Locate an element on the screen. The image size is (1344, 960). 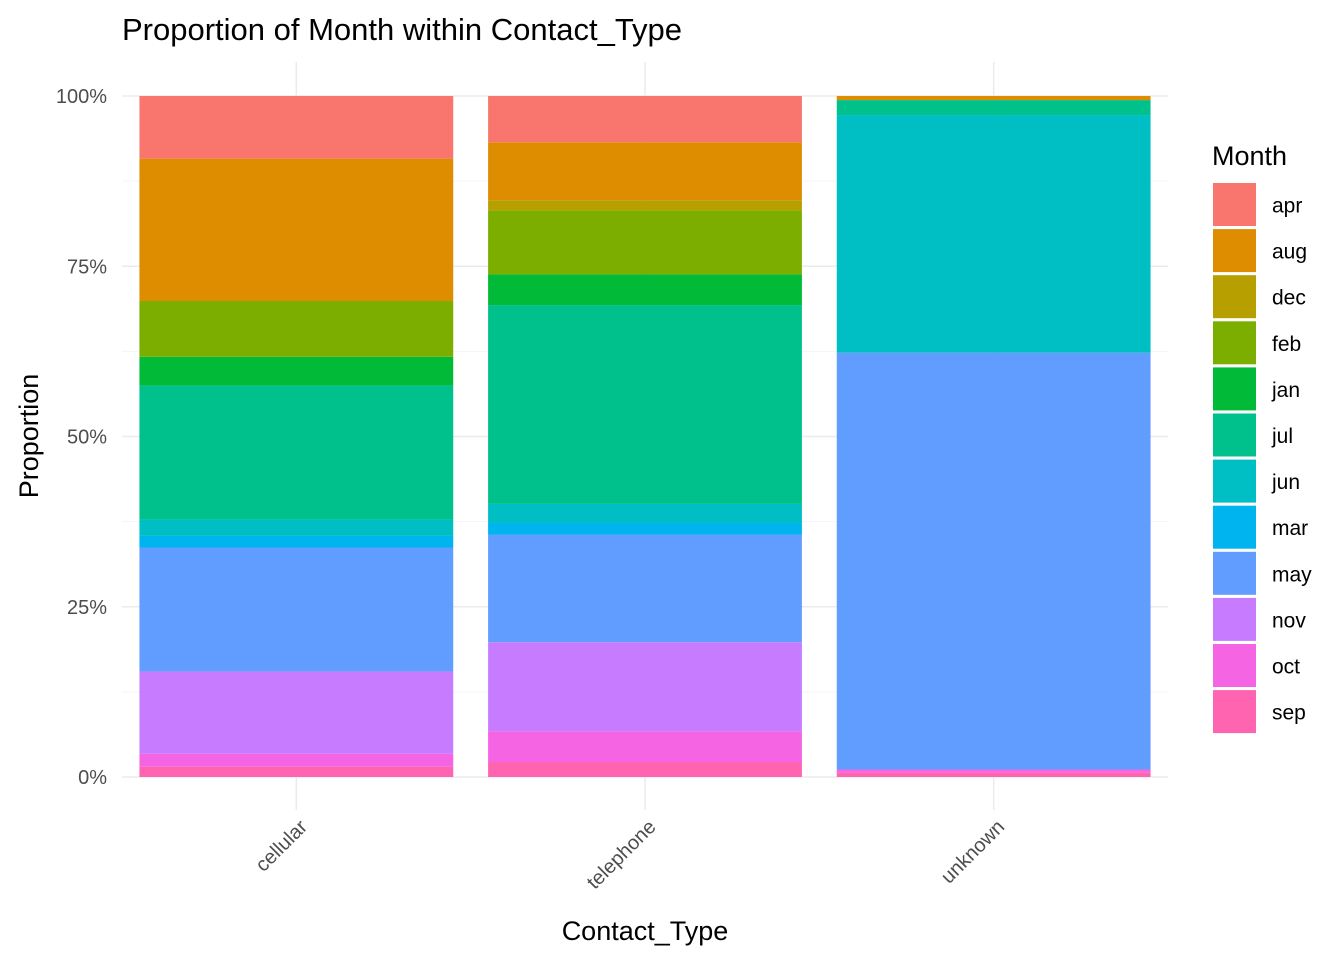
legend-swatch-dec is located at coordinates (1234, 297).